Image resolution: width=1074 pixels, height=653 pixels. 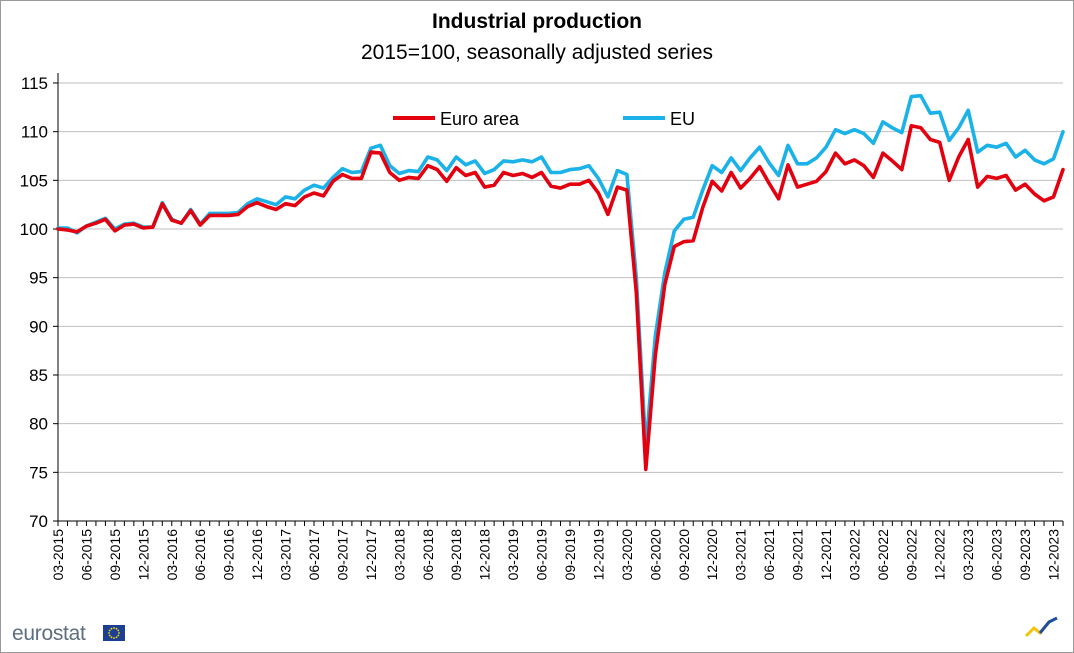 What do you see at coordinates (342, 555) in the screenshot?
I see `x-tick-label: 09-2017` at bounding box center [342, 555].